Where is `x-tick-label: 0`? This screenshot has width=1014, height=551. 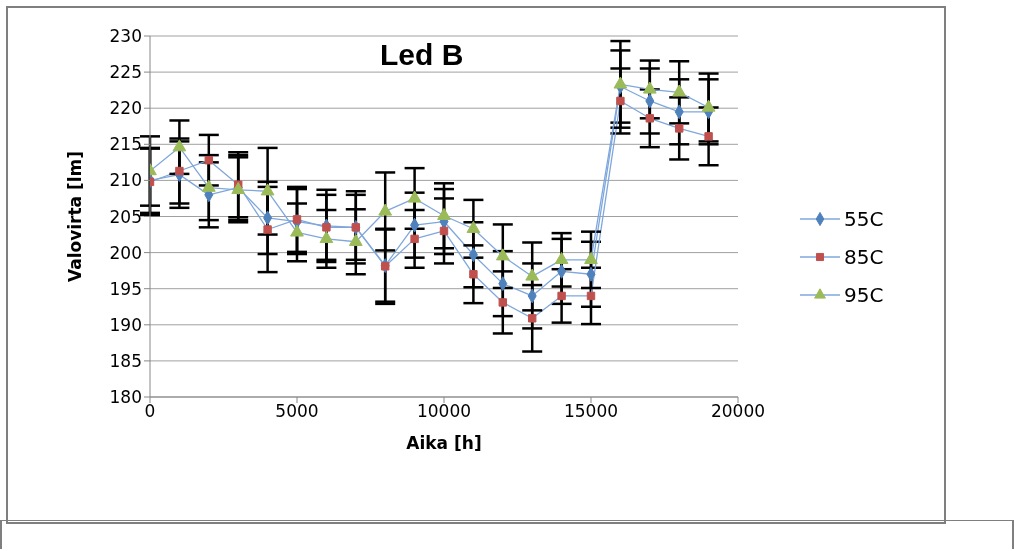 x-tick-label: 0 is located at coordinates (150, 411).